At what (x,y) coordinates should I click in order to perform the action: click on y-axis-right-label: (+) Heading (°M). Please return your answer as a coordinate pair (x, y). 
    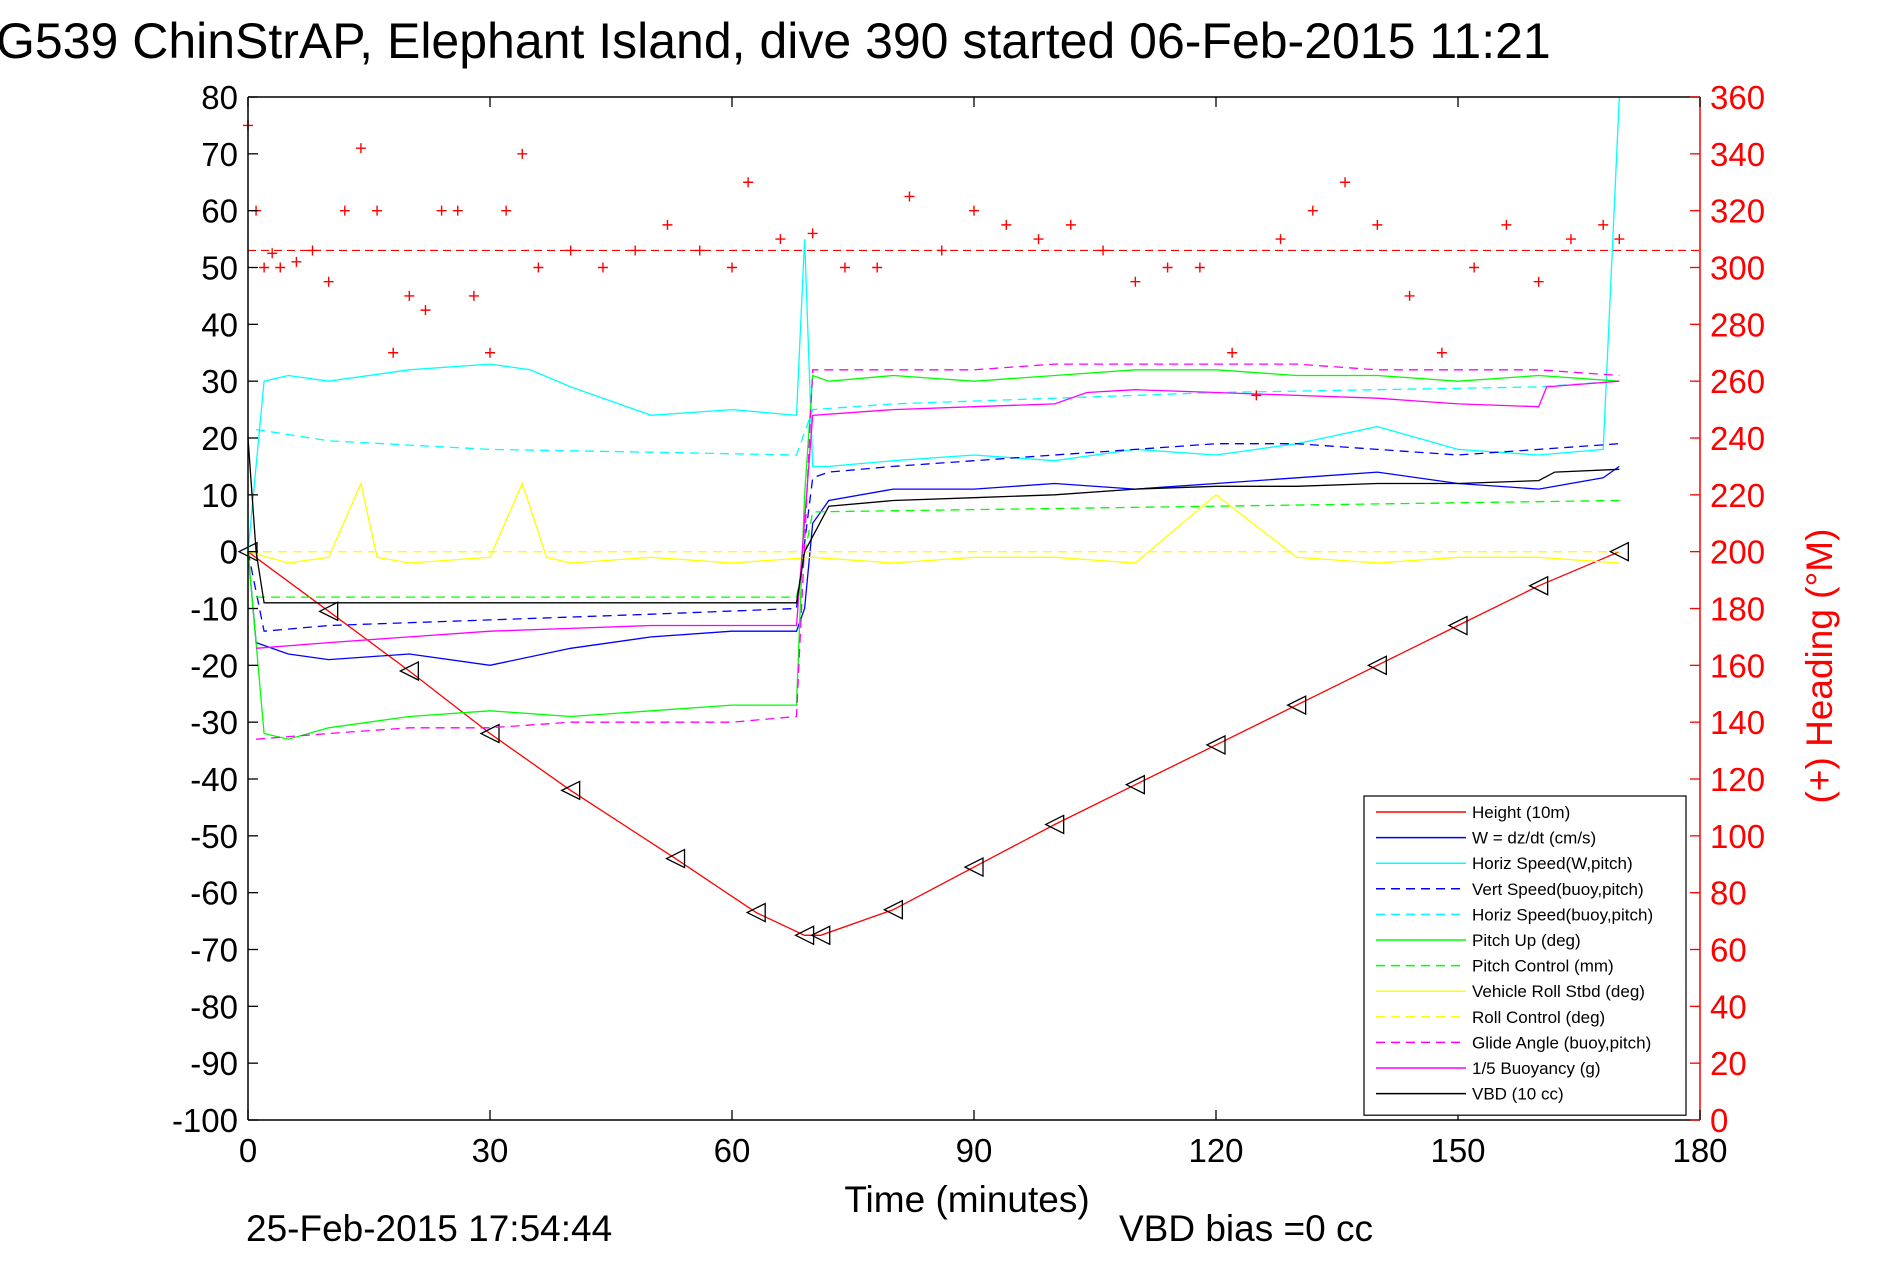
    Looking at the image, I should click on (1819, 666).